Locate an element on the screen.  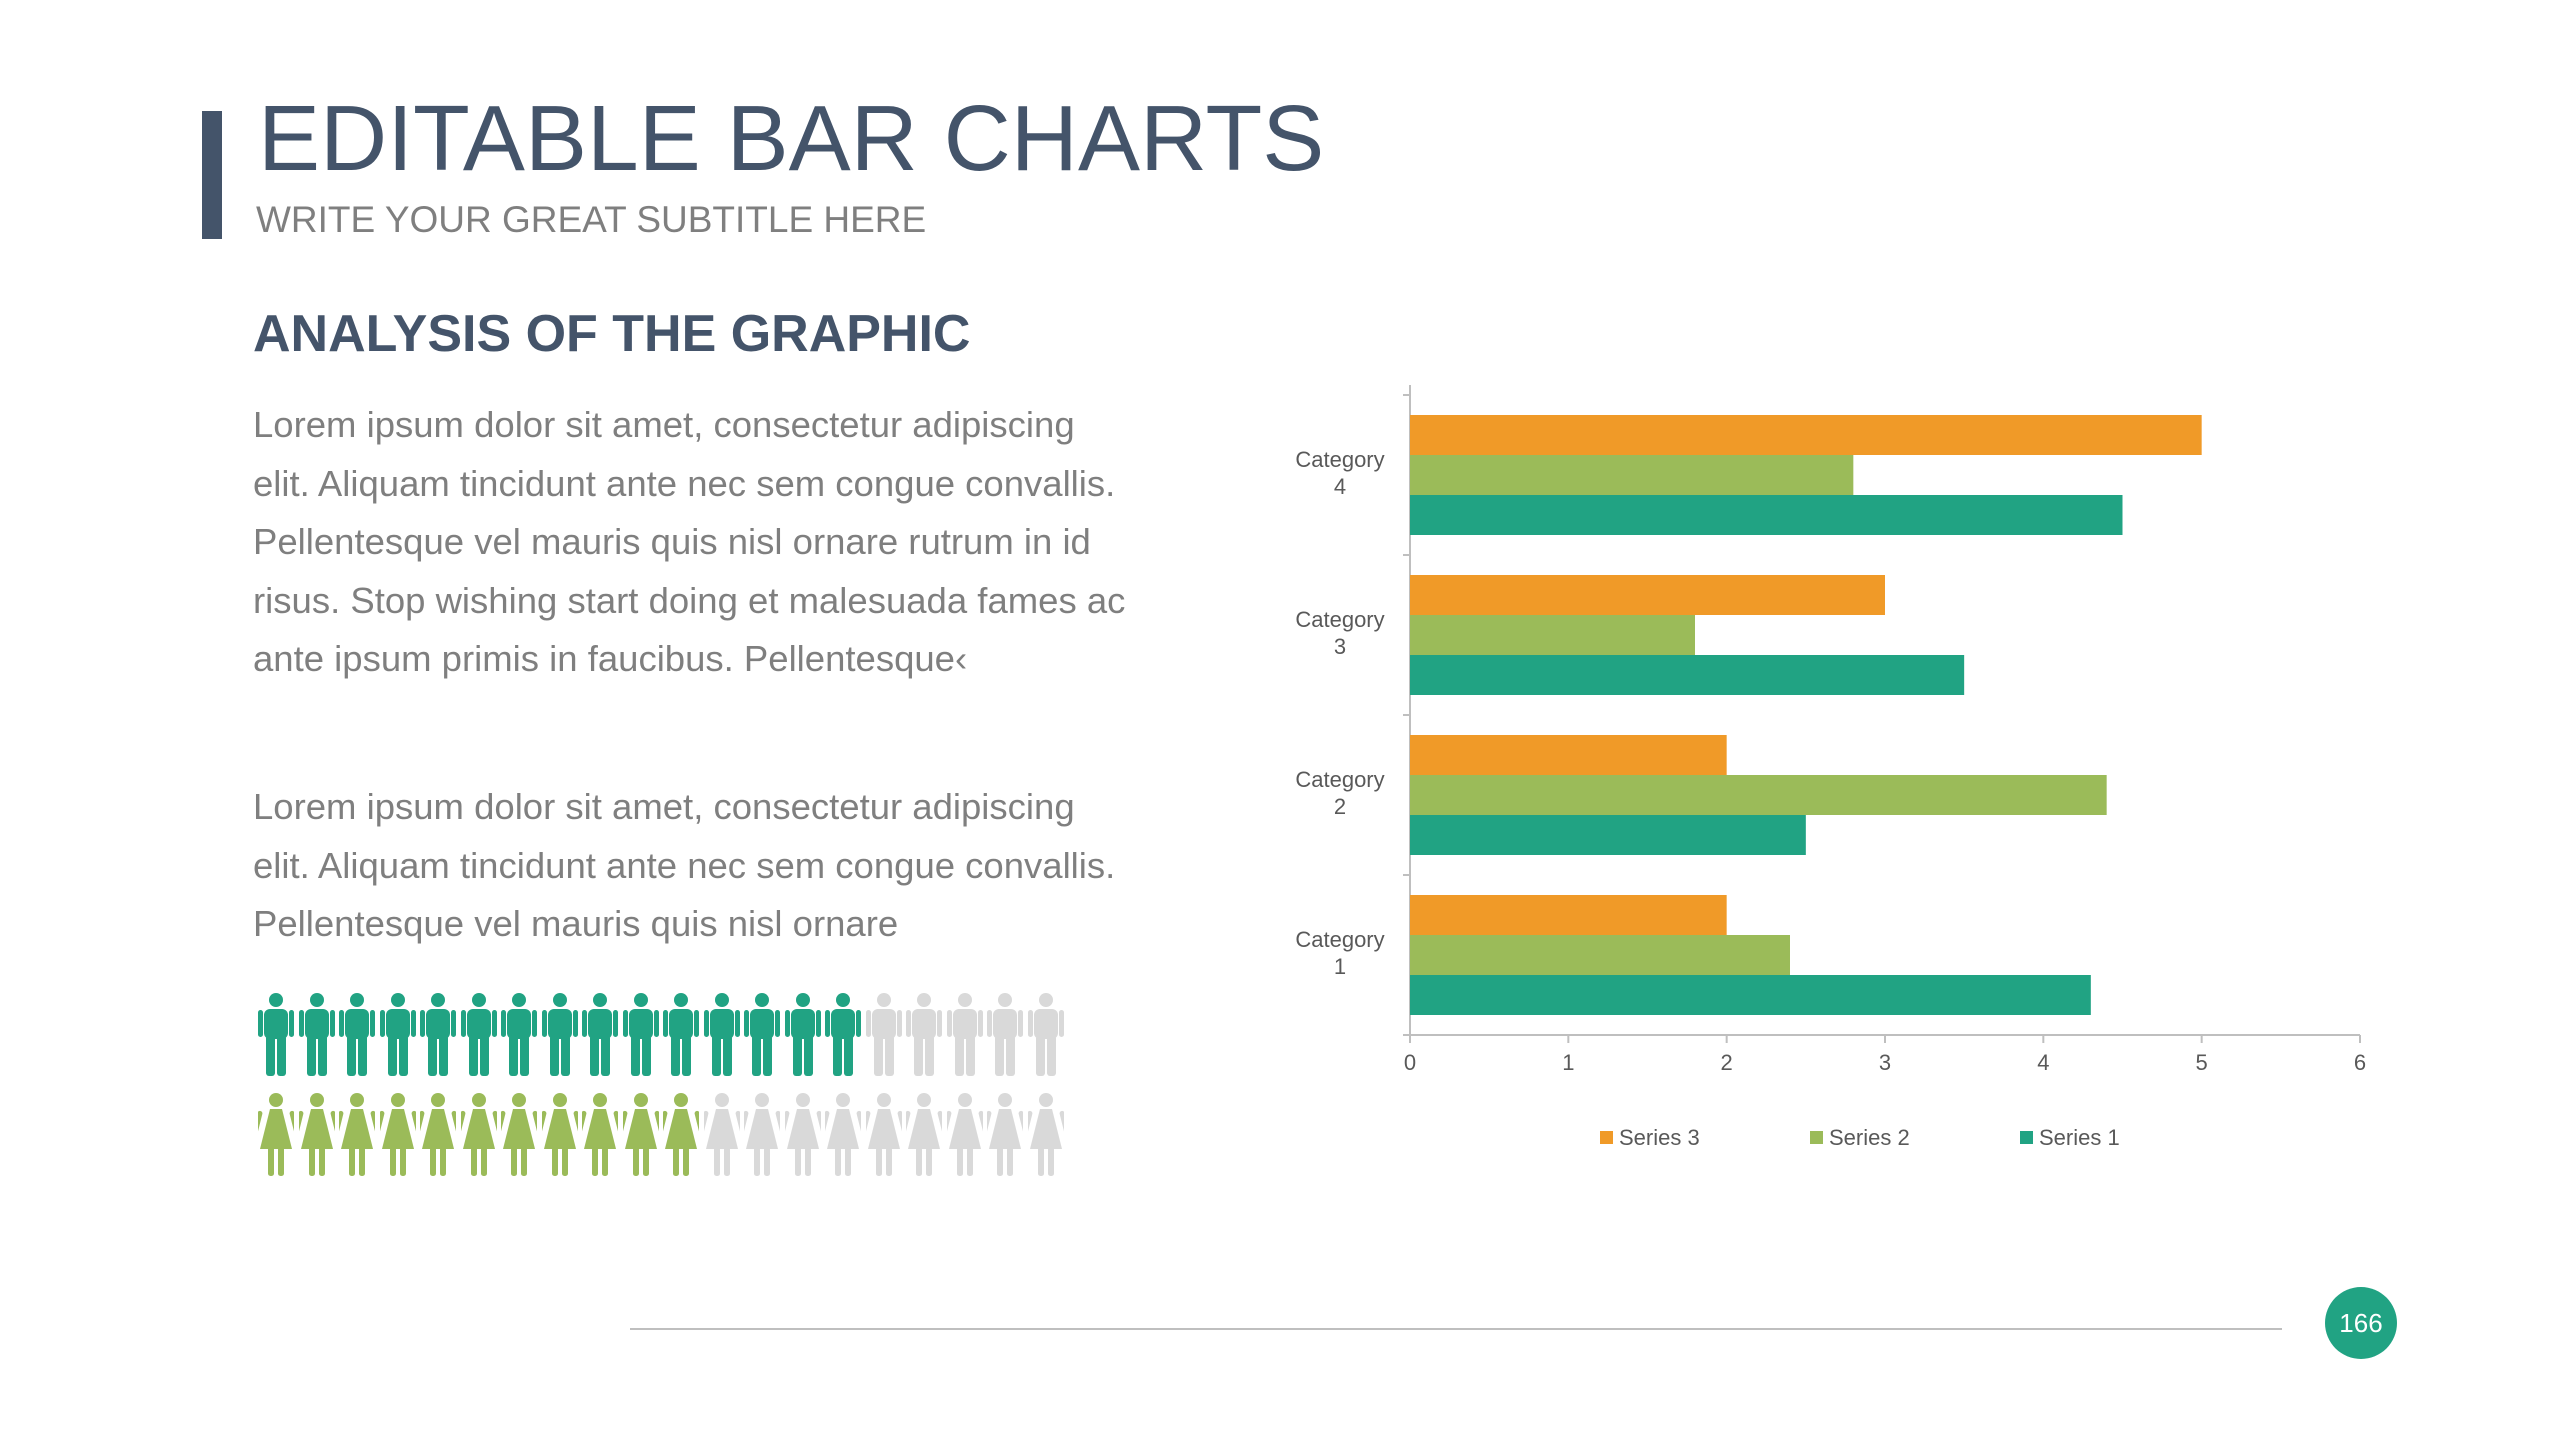
page-title: EDITABLE BAR CHARTS is located at coordinates (791, 138).